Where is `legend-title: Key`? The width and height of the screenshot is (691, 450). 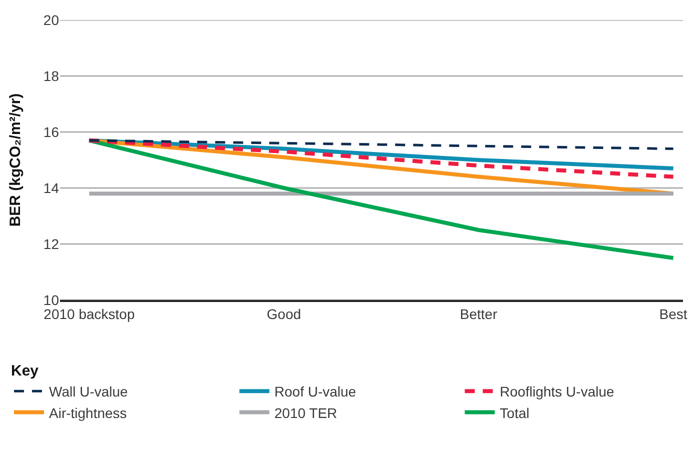 legend-title: Key is located at coordinates (25, 371).